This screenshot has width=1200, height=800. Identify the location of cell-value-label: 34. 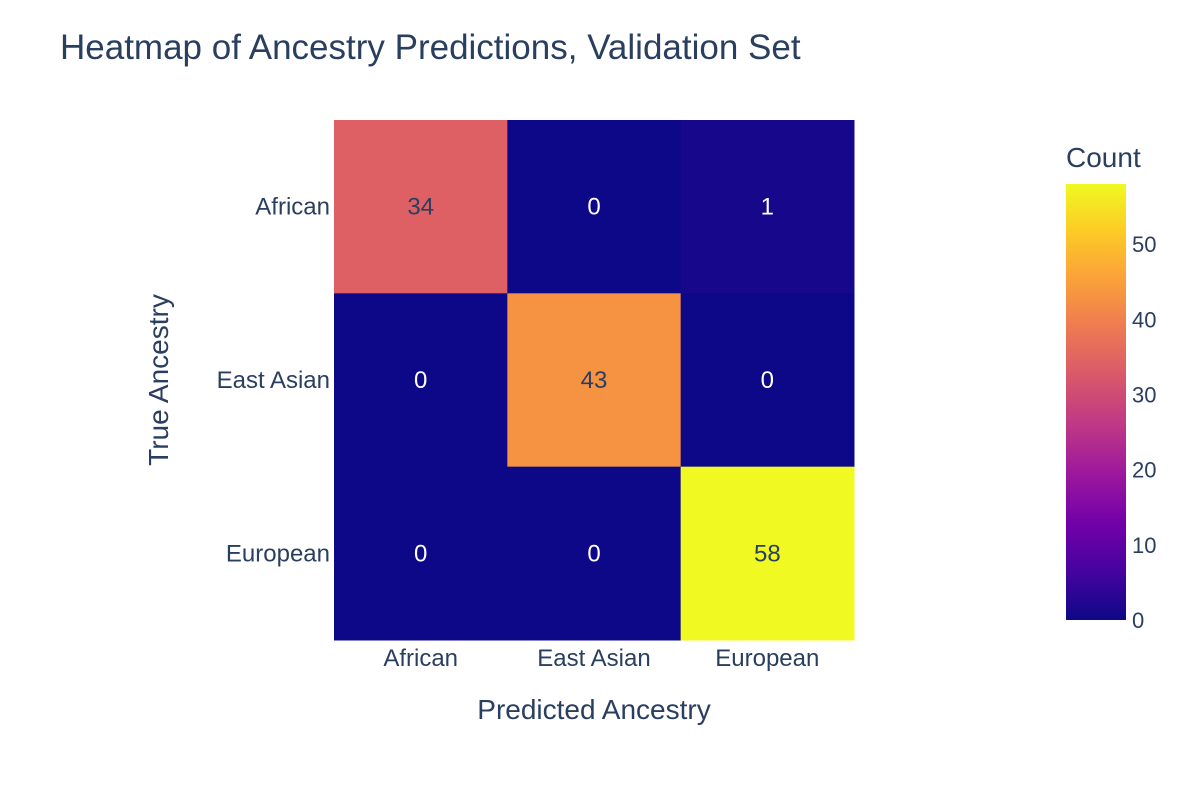
(420, 207).